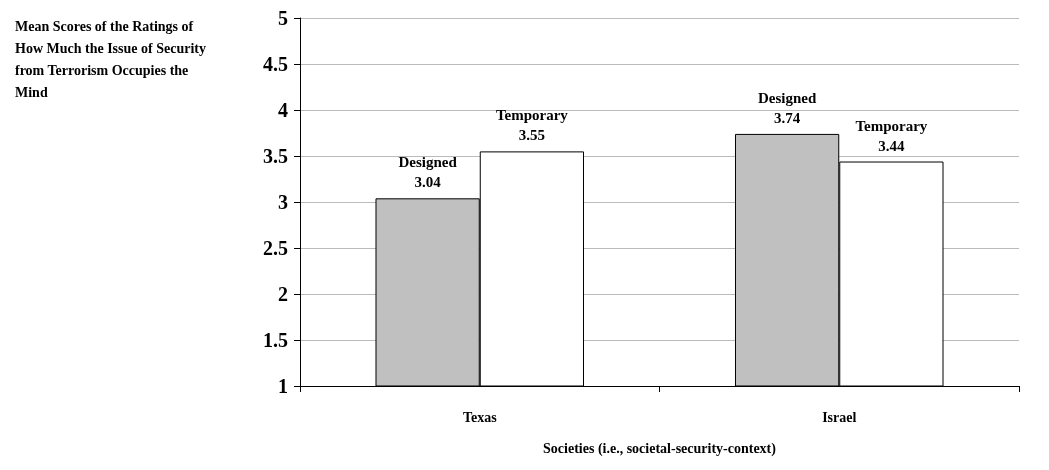 The image size is (1049, 470). What do you see at coordinates (532, 115) in the screenshot?
I see `series-label: Temporary` at bounding box center [532, 115].